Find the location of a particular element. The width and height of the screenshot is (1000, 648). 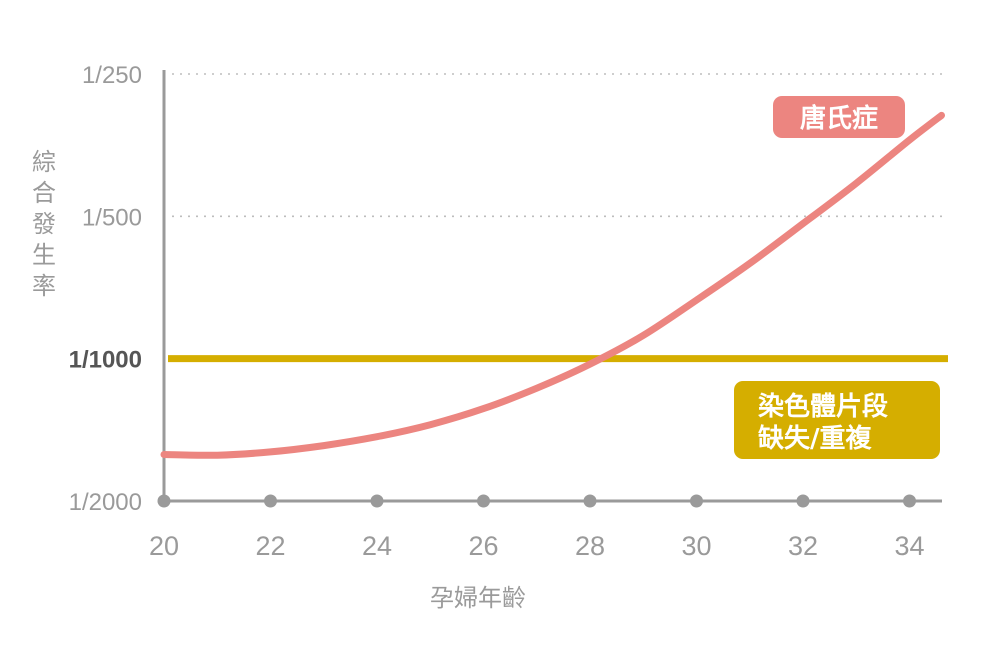

x-axis-label: 孕婦年齡 is located at coordinates (478, 598).